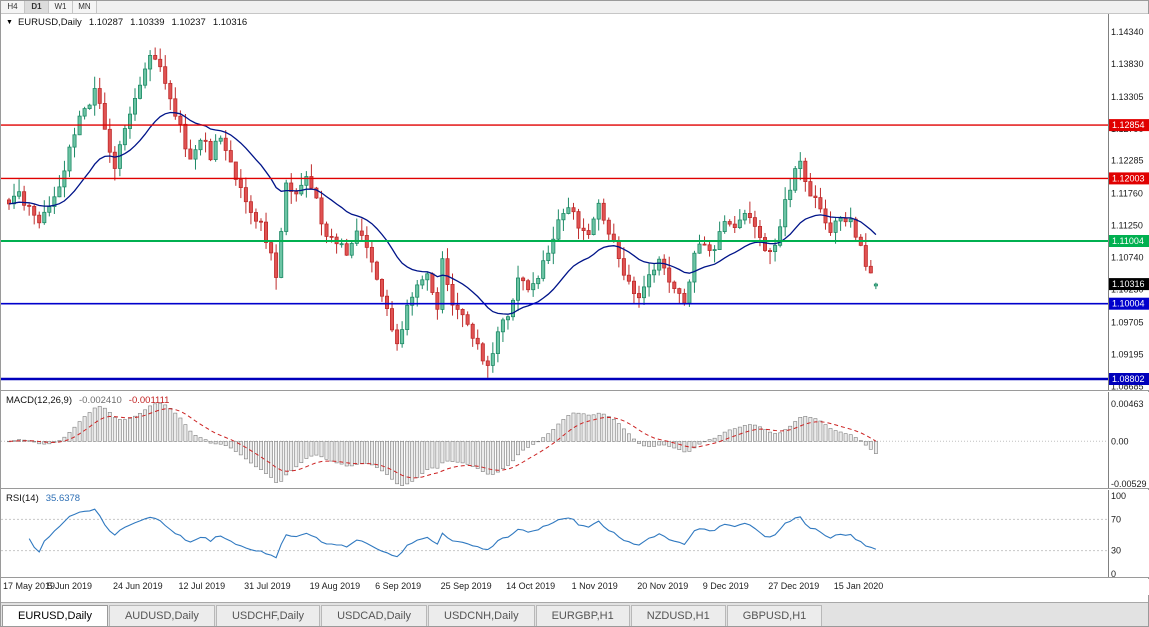 Image resolution: width=1149 pixels, height=627 pixels. Describe the element at coordinates (29, 586) in the screenshot. I see `time-axis-label: 17 May 2019` at that location.